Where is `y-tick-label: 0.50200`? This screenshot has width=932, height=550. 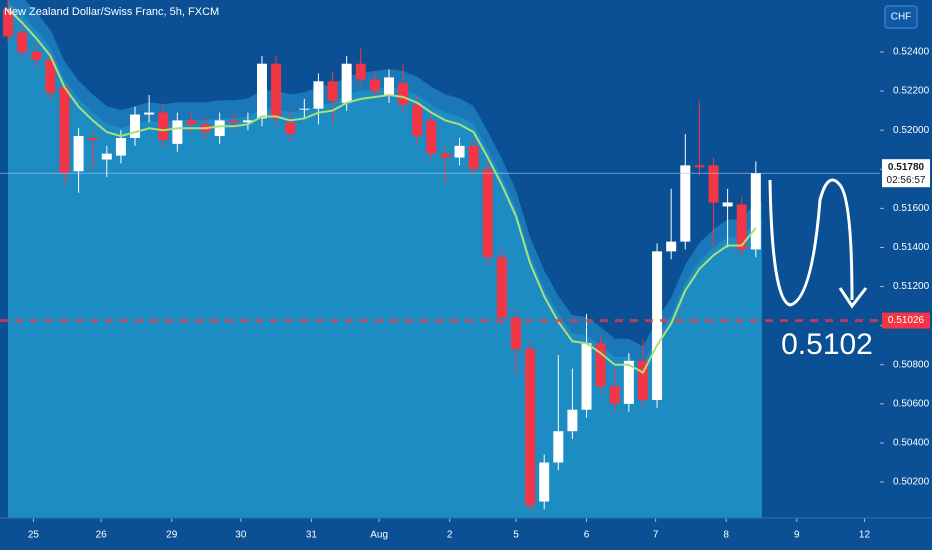
y-tick-label: 0.50200 is located at coordinates (911, 482).